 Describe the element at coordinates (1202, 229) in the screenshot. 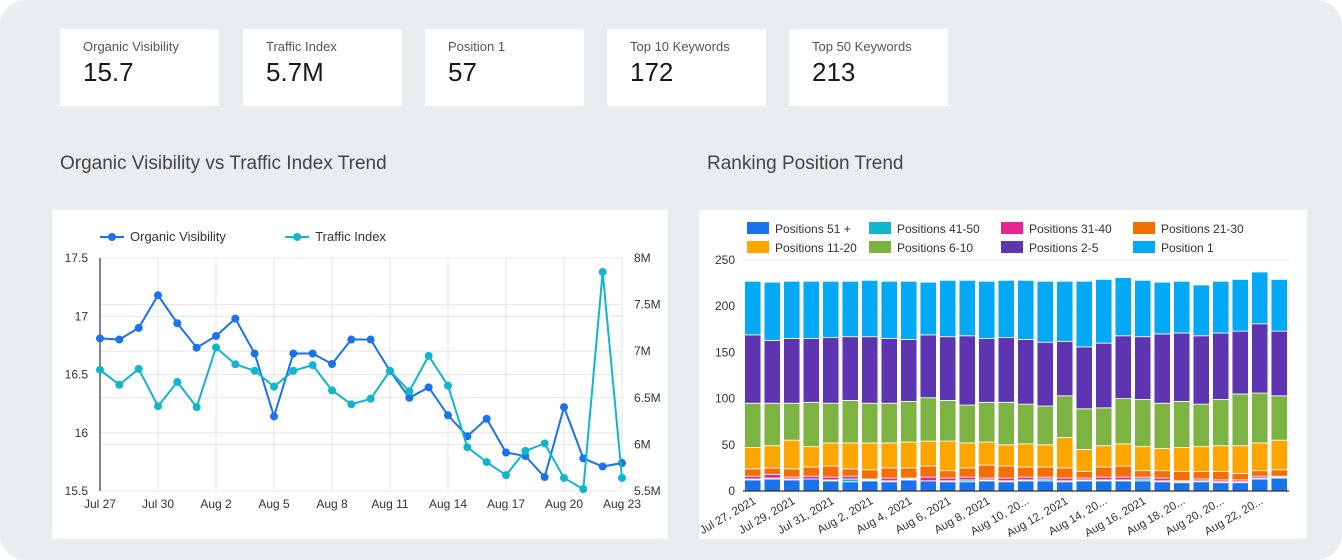

I see `legend-label: Positions 21-30` at that location.